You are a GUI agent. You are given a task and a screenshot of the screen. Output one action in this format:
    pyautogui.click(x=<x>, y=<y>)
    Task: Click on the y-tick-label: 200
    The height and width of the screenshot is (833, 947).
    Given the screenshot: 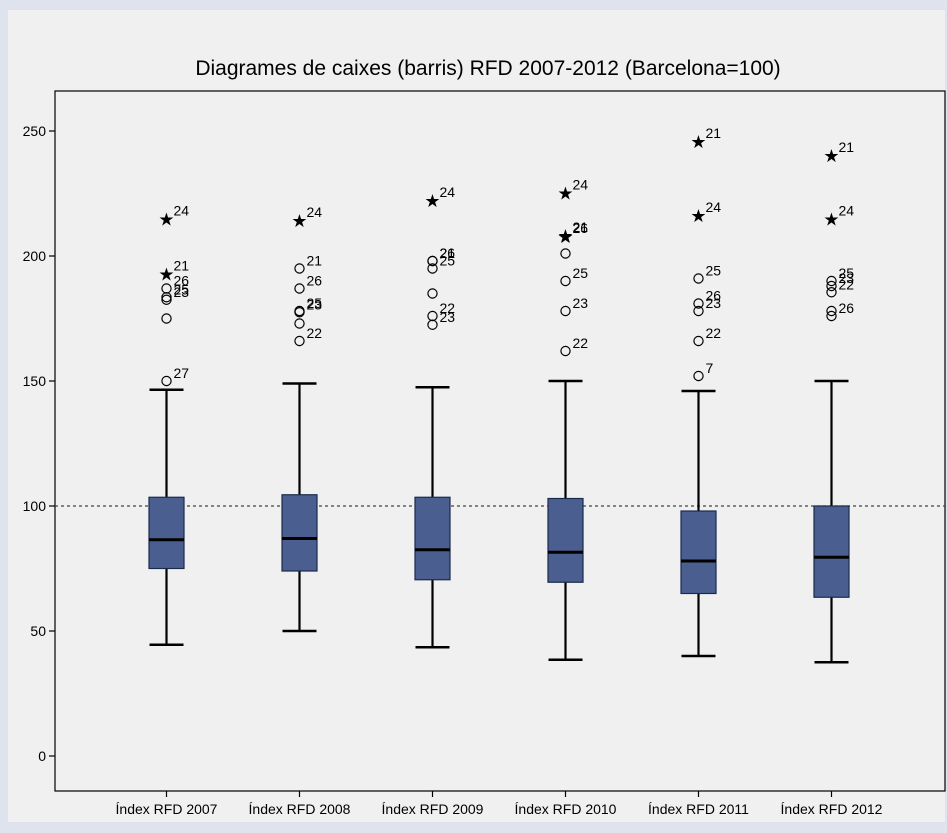 What is the action you would take?
    pyautogui.click(x=35, y=256)
    